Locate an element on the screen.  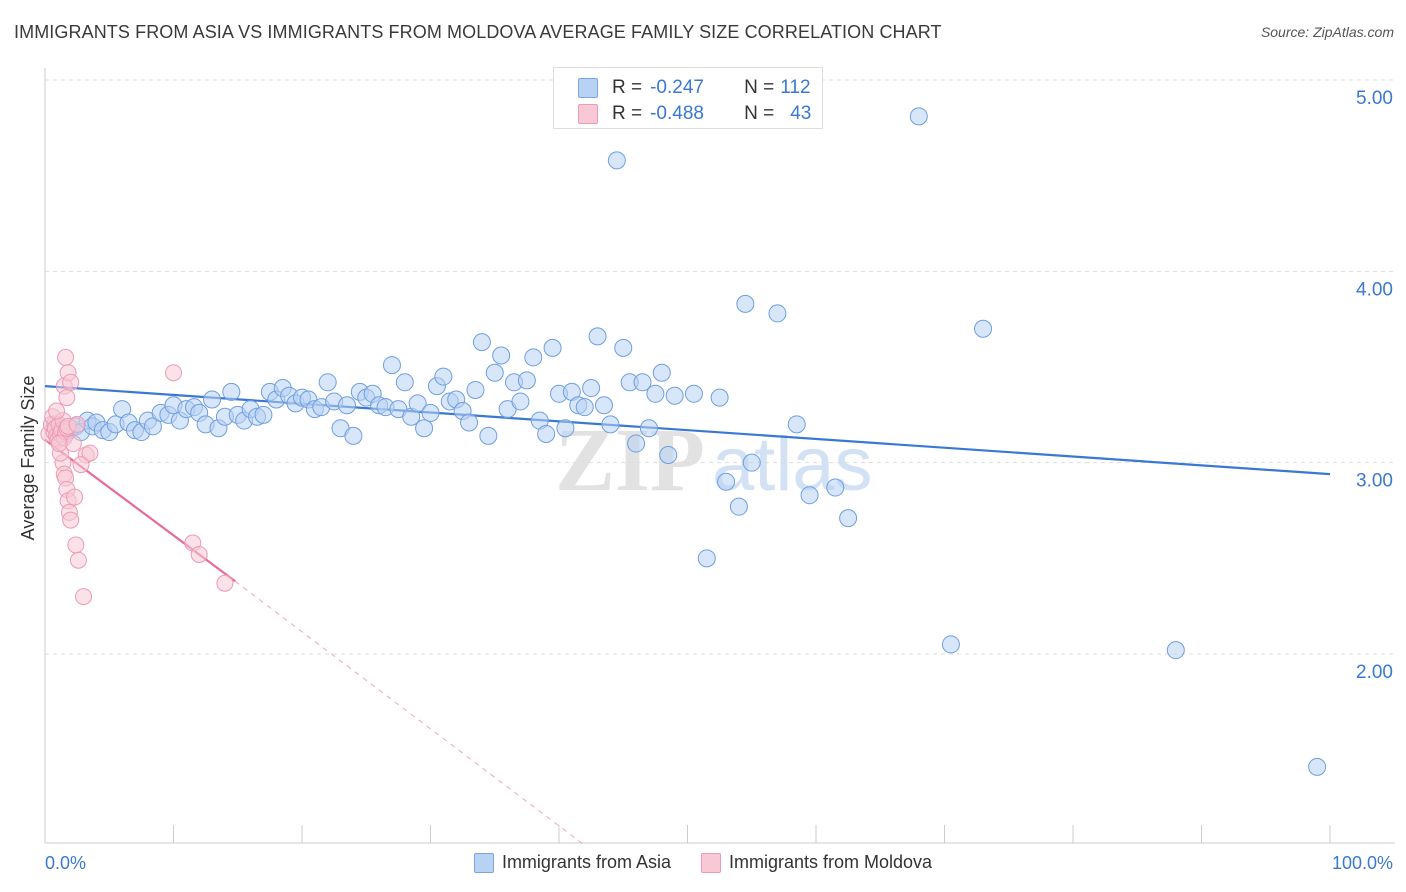
trend-line-asia is located at coordinates (687, 430).